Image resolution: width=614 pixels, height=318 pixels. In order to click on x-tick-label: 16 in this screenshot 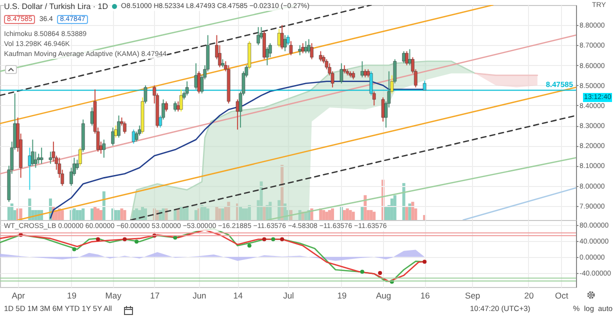, I will do `click(425, 295)`.